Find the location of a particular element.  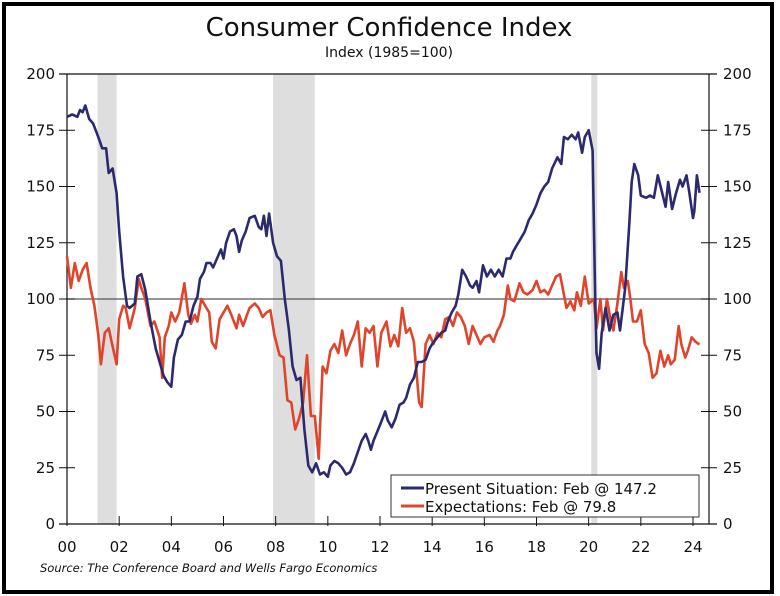

x-tick-label: 06 is located at coordinates (223, 547).